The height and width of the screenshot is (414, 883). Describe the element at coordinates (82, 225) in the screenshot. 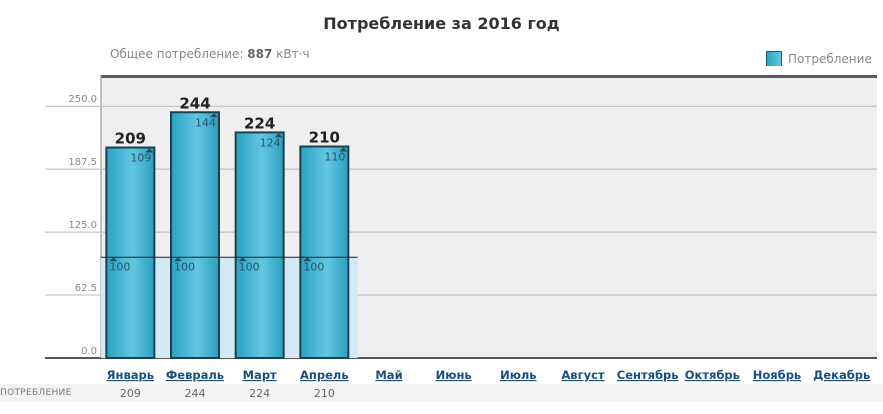

I see `y-tick-label: 125.0` at that location.